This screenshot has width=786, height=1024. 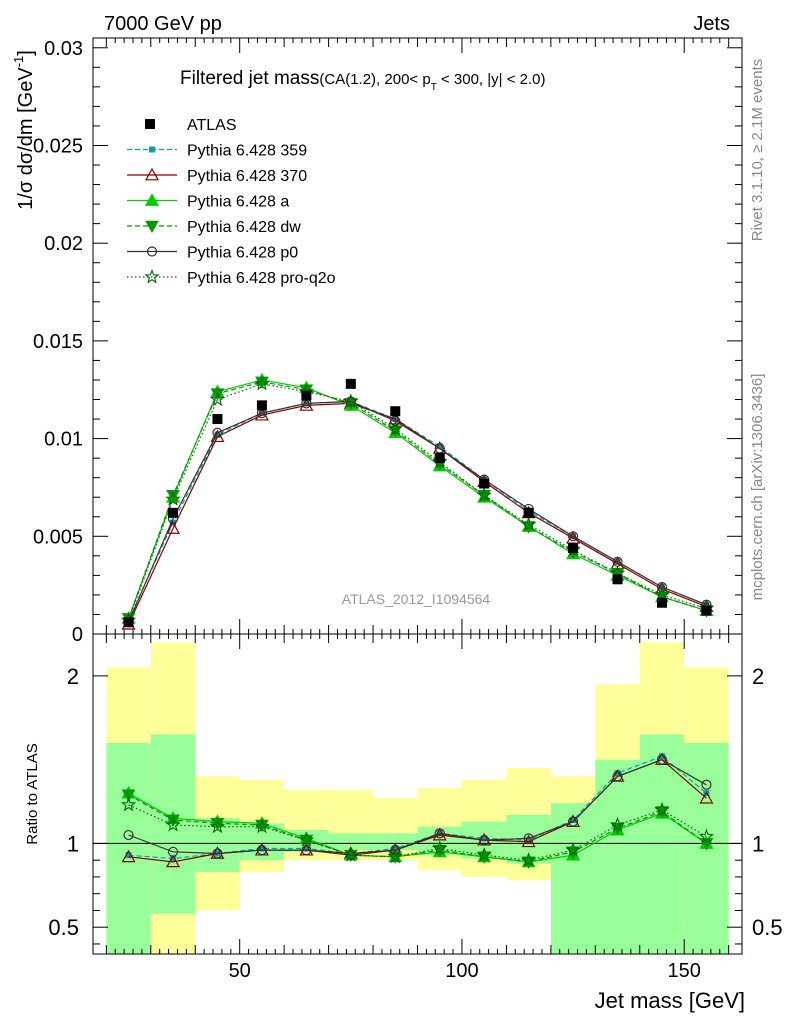 I want to click on header-left: 7000 GeV pp, so click(x=163, y=24).